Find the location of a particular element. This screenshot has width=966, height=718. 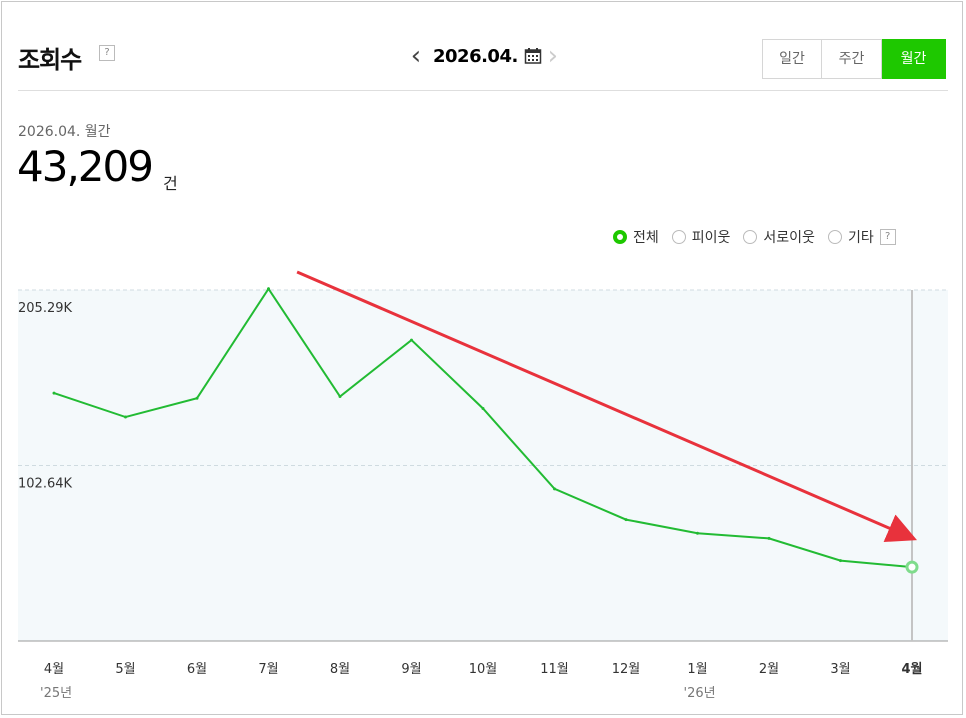

filter-all: 전체 is located at coordinates (636, 237).